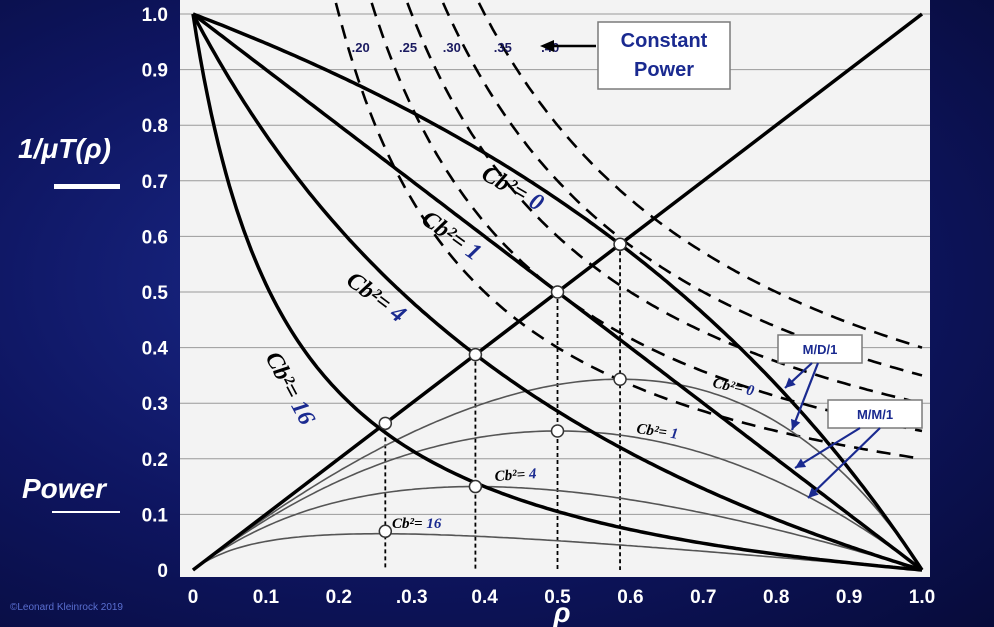 The image size is (994, 627). I want to click on y-tick-labels: 0 0.1 0.2 0.3 0.4 0.5 0.6 0.7 0.8 0.9 1.0, so click(155, 293).